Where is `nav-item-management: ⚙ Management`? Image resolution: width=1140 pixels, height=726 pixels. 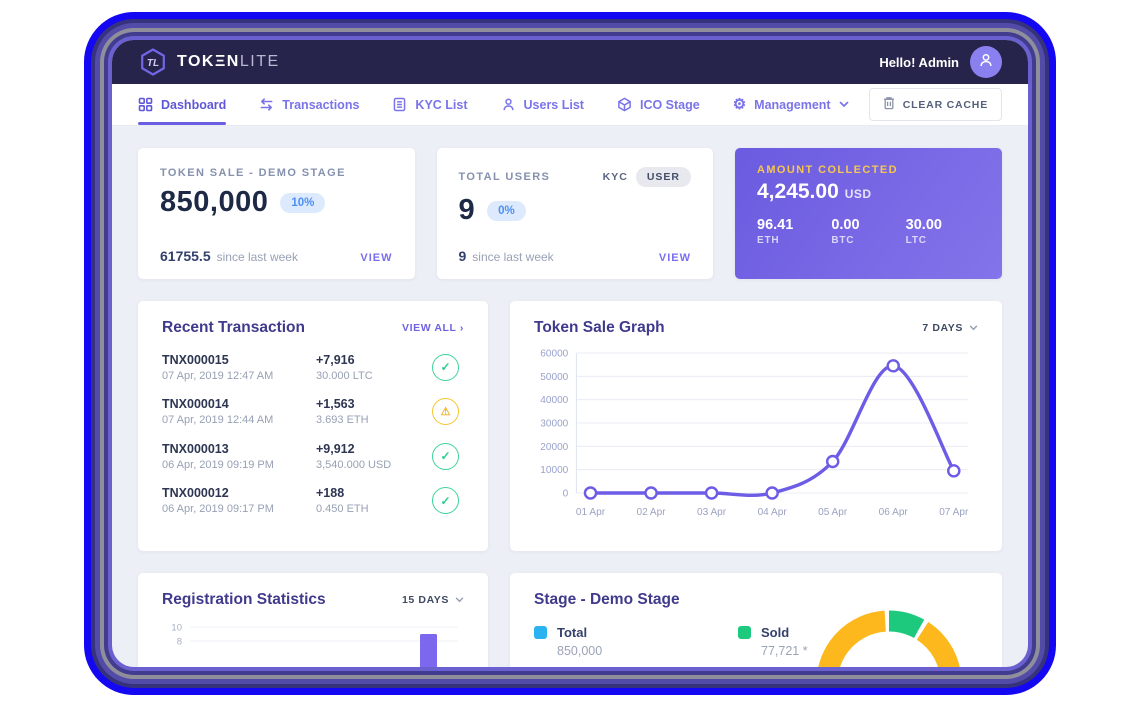
nav-item-management: ⚙ Management is located at coordinates (791, 104).